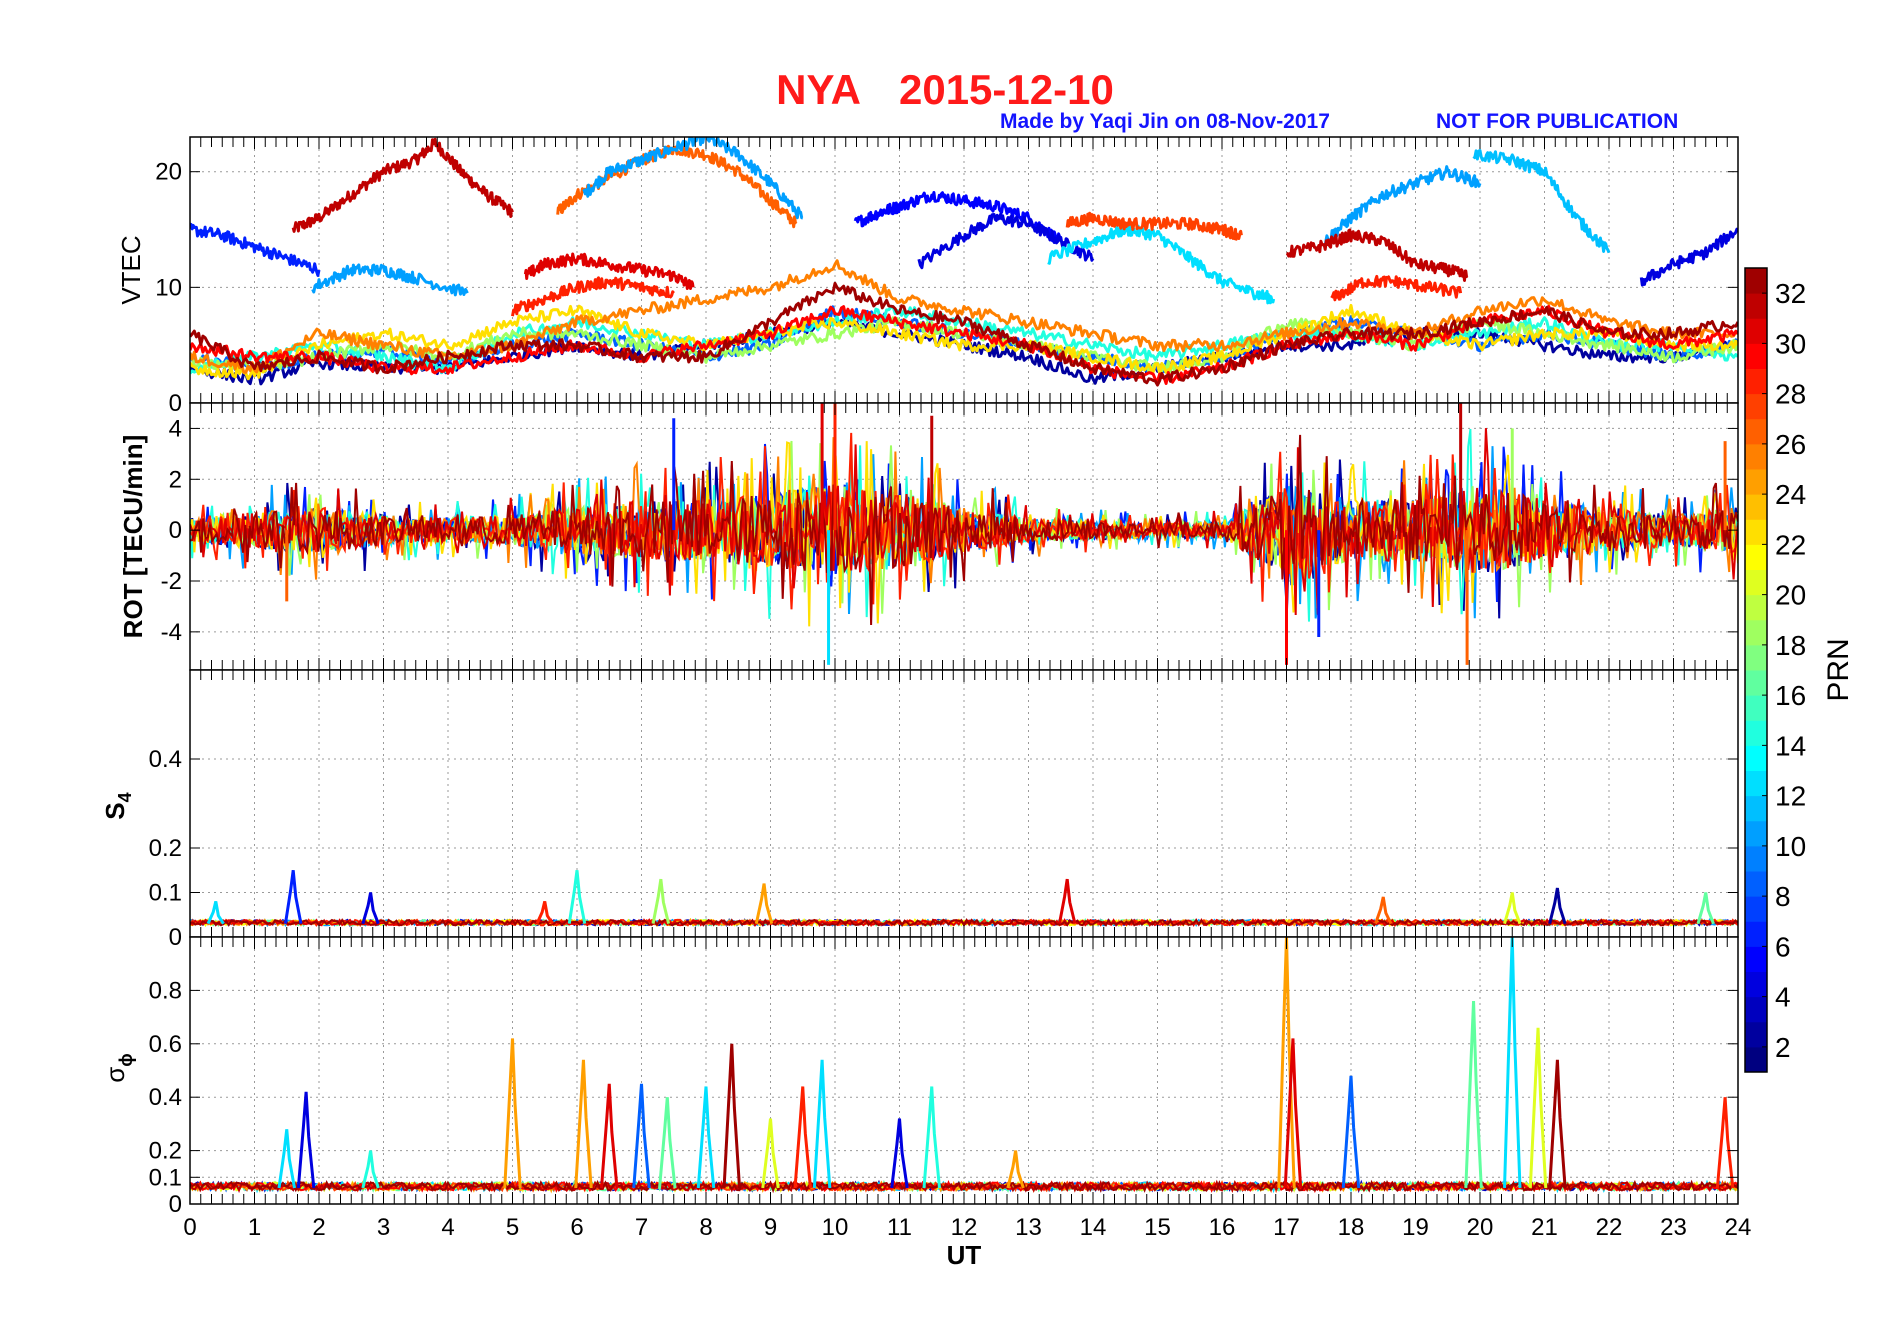 The image size is (1904, 1330). I want to click on x-tick-label: 15, so click(1157, 1227).